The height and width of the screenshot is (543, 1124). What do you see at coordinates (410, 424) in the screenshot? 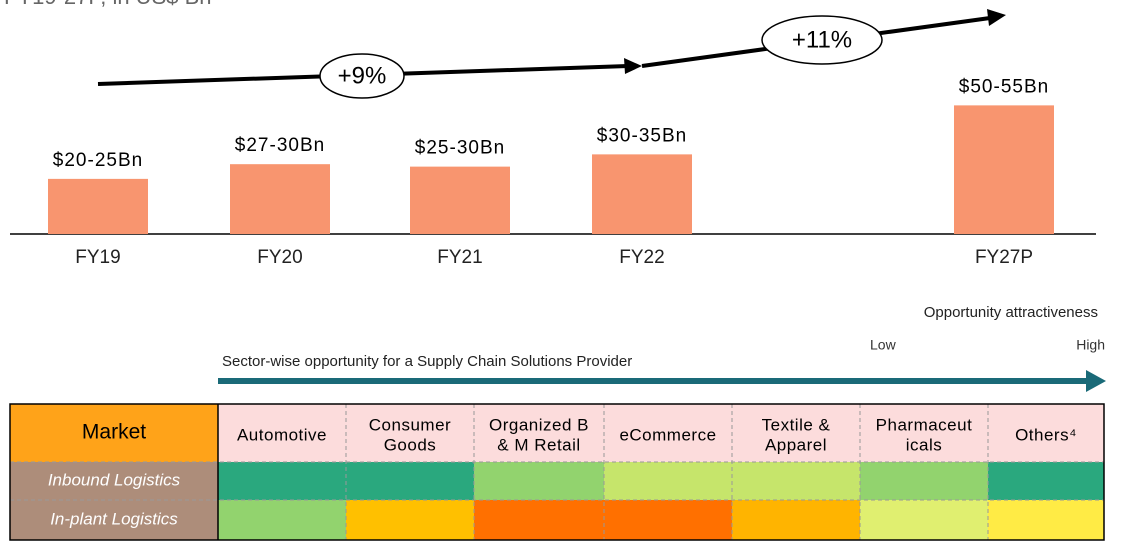
I see `column-header: Consumer` at bounding box center [410, 424].